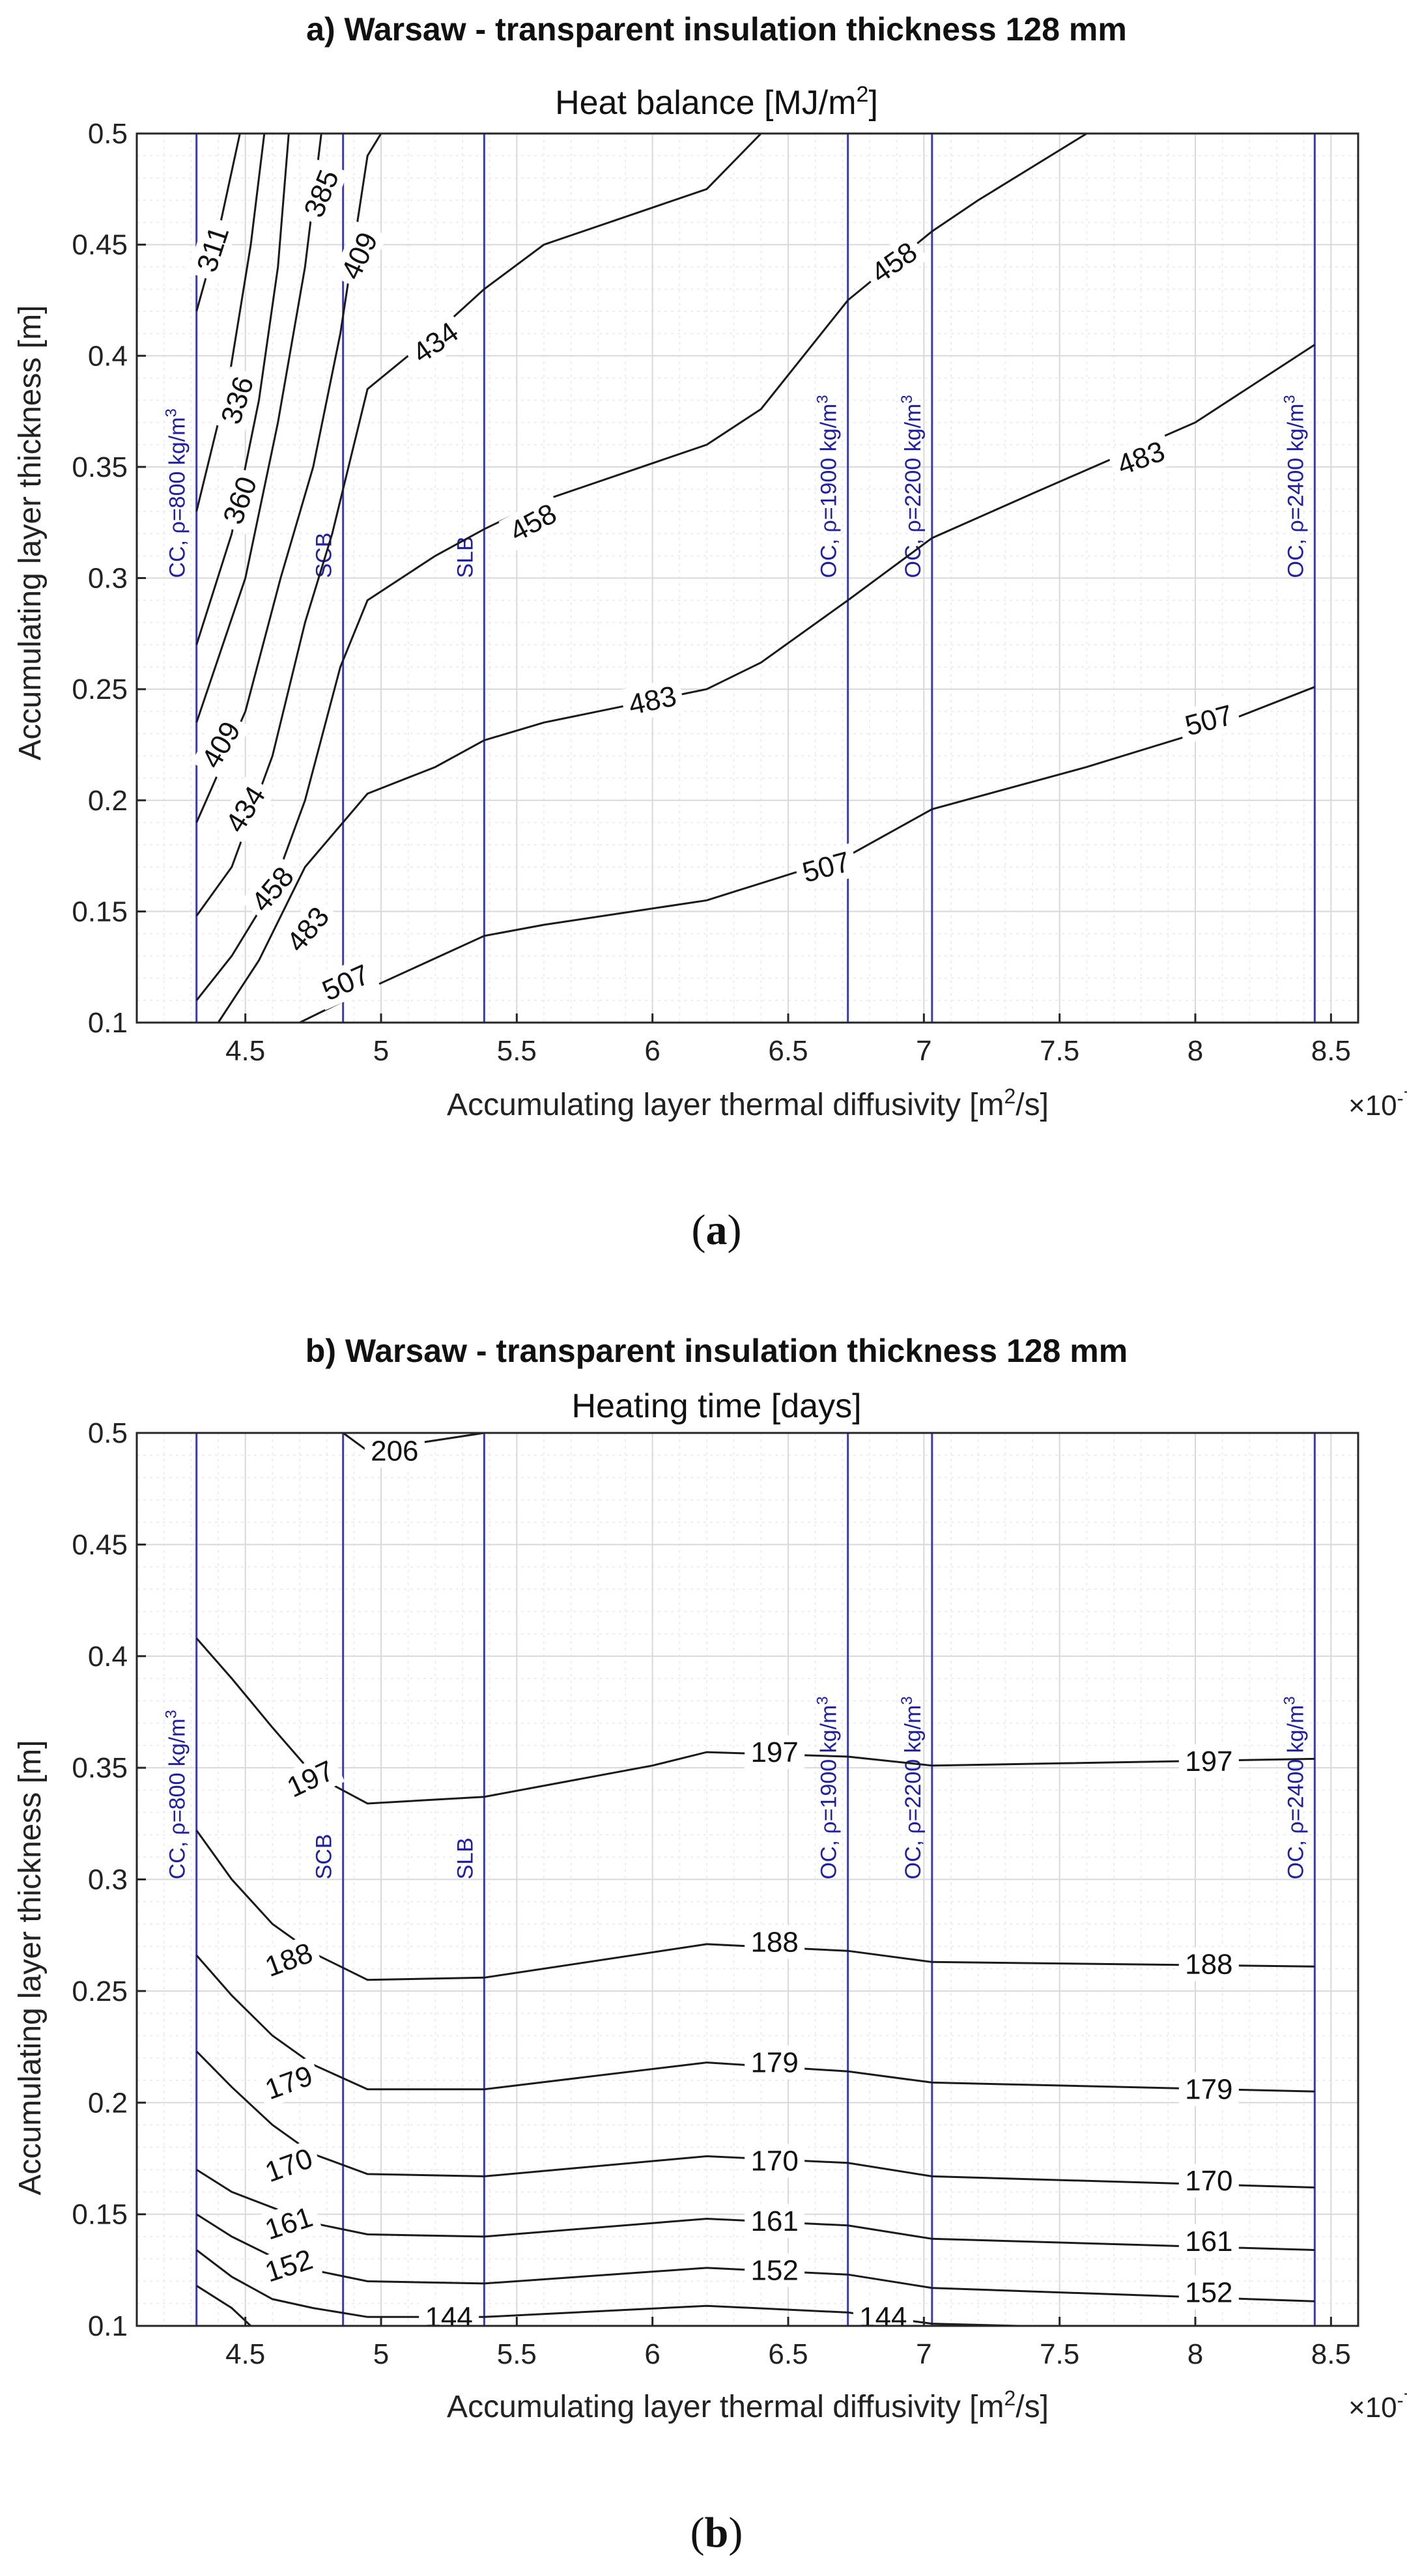 The image size is (1407, 2576). I want to click on x-tick-label: 8.5, so click(1331, 2354).